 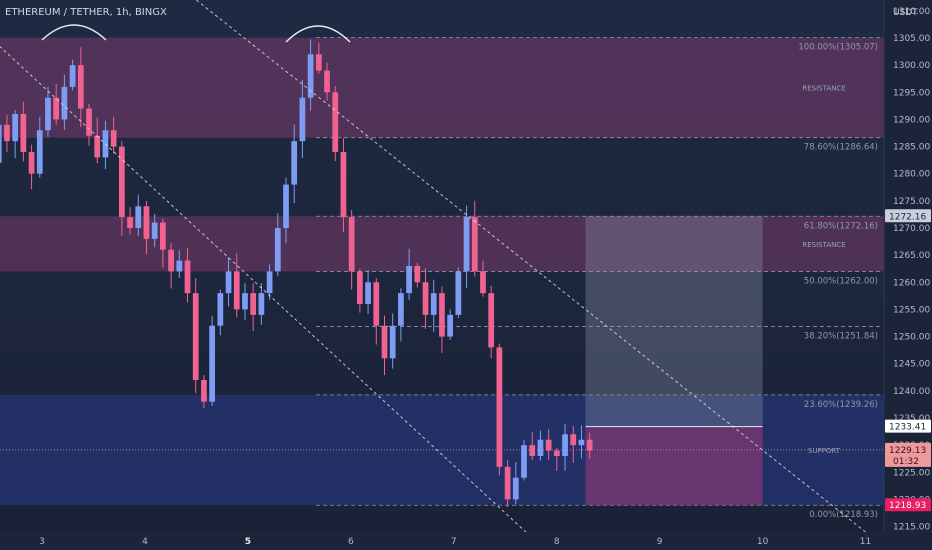 I want to click on take-profit-box, so click(x=674, y=321).